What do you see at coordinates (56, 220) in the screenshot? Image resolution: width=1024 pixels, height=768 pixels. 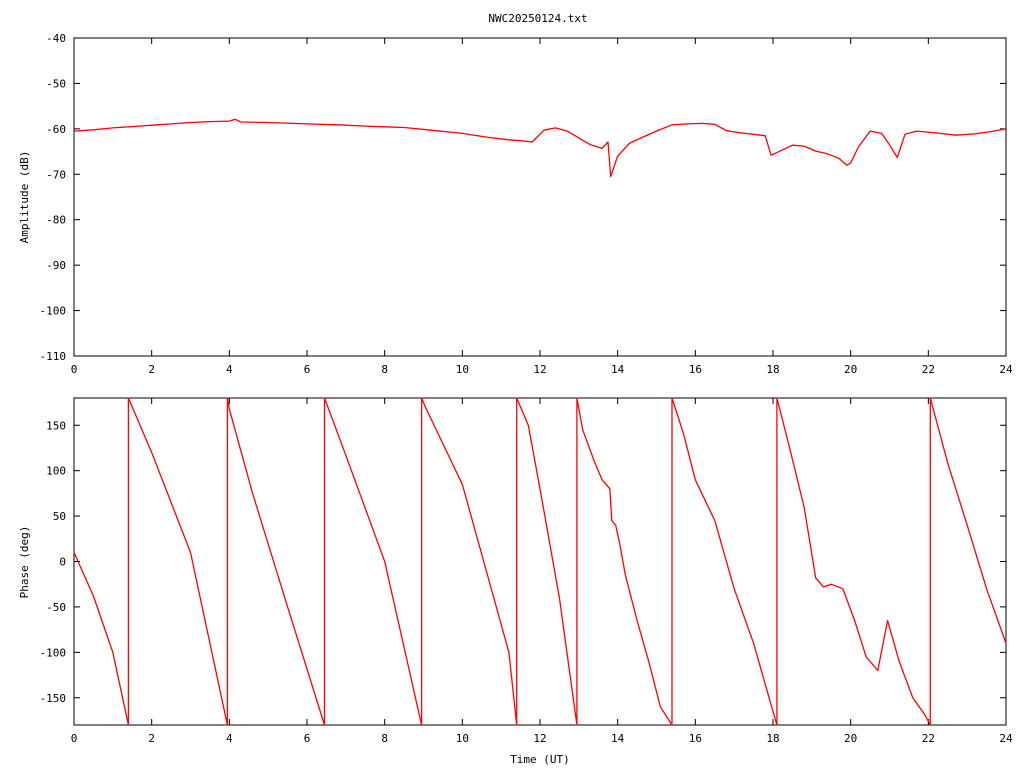 I see `amplitude-y-tick-label: -80` at bounding box center [56, 220].